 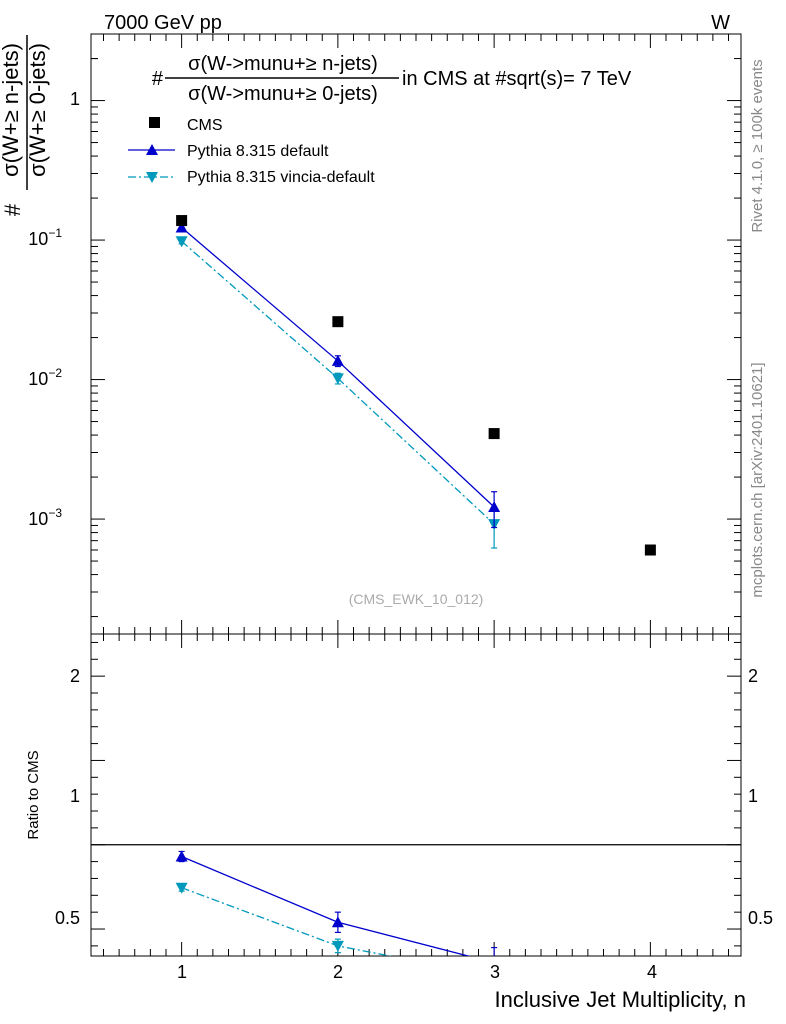 What do you see at coordinates (33, 794) in the screenshot?
I see `ratio-y-axis-label: Ratio to CMS` at bounding box center [33, 794].